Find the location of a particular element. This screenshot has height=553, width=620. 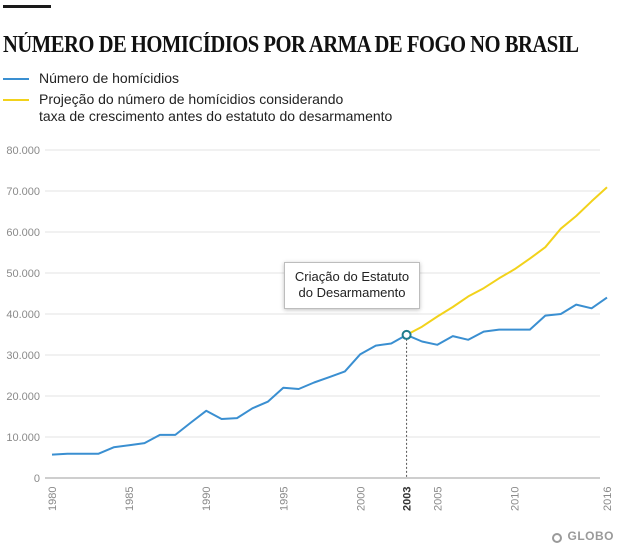

annotation-line-1: Criação do Estatuto is located at coordinates (352, 276).